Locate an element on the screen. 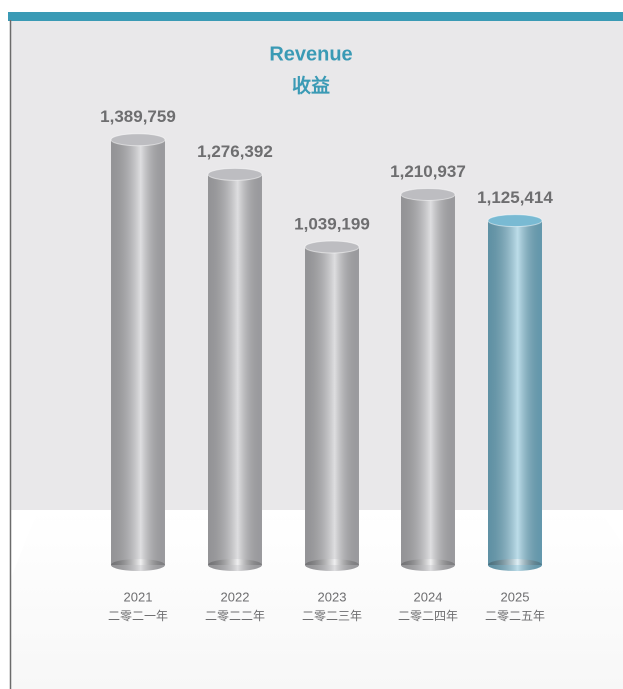  value-label: 1,276,392 is located at coordinates (235, 151).